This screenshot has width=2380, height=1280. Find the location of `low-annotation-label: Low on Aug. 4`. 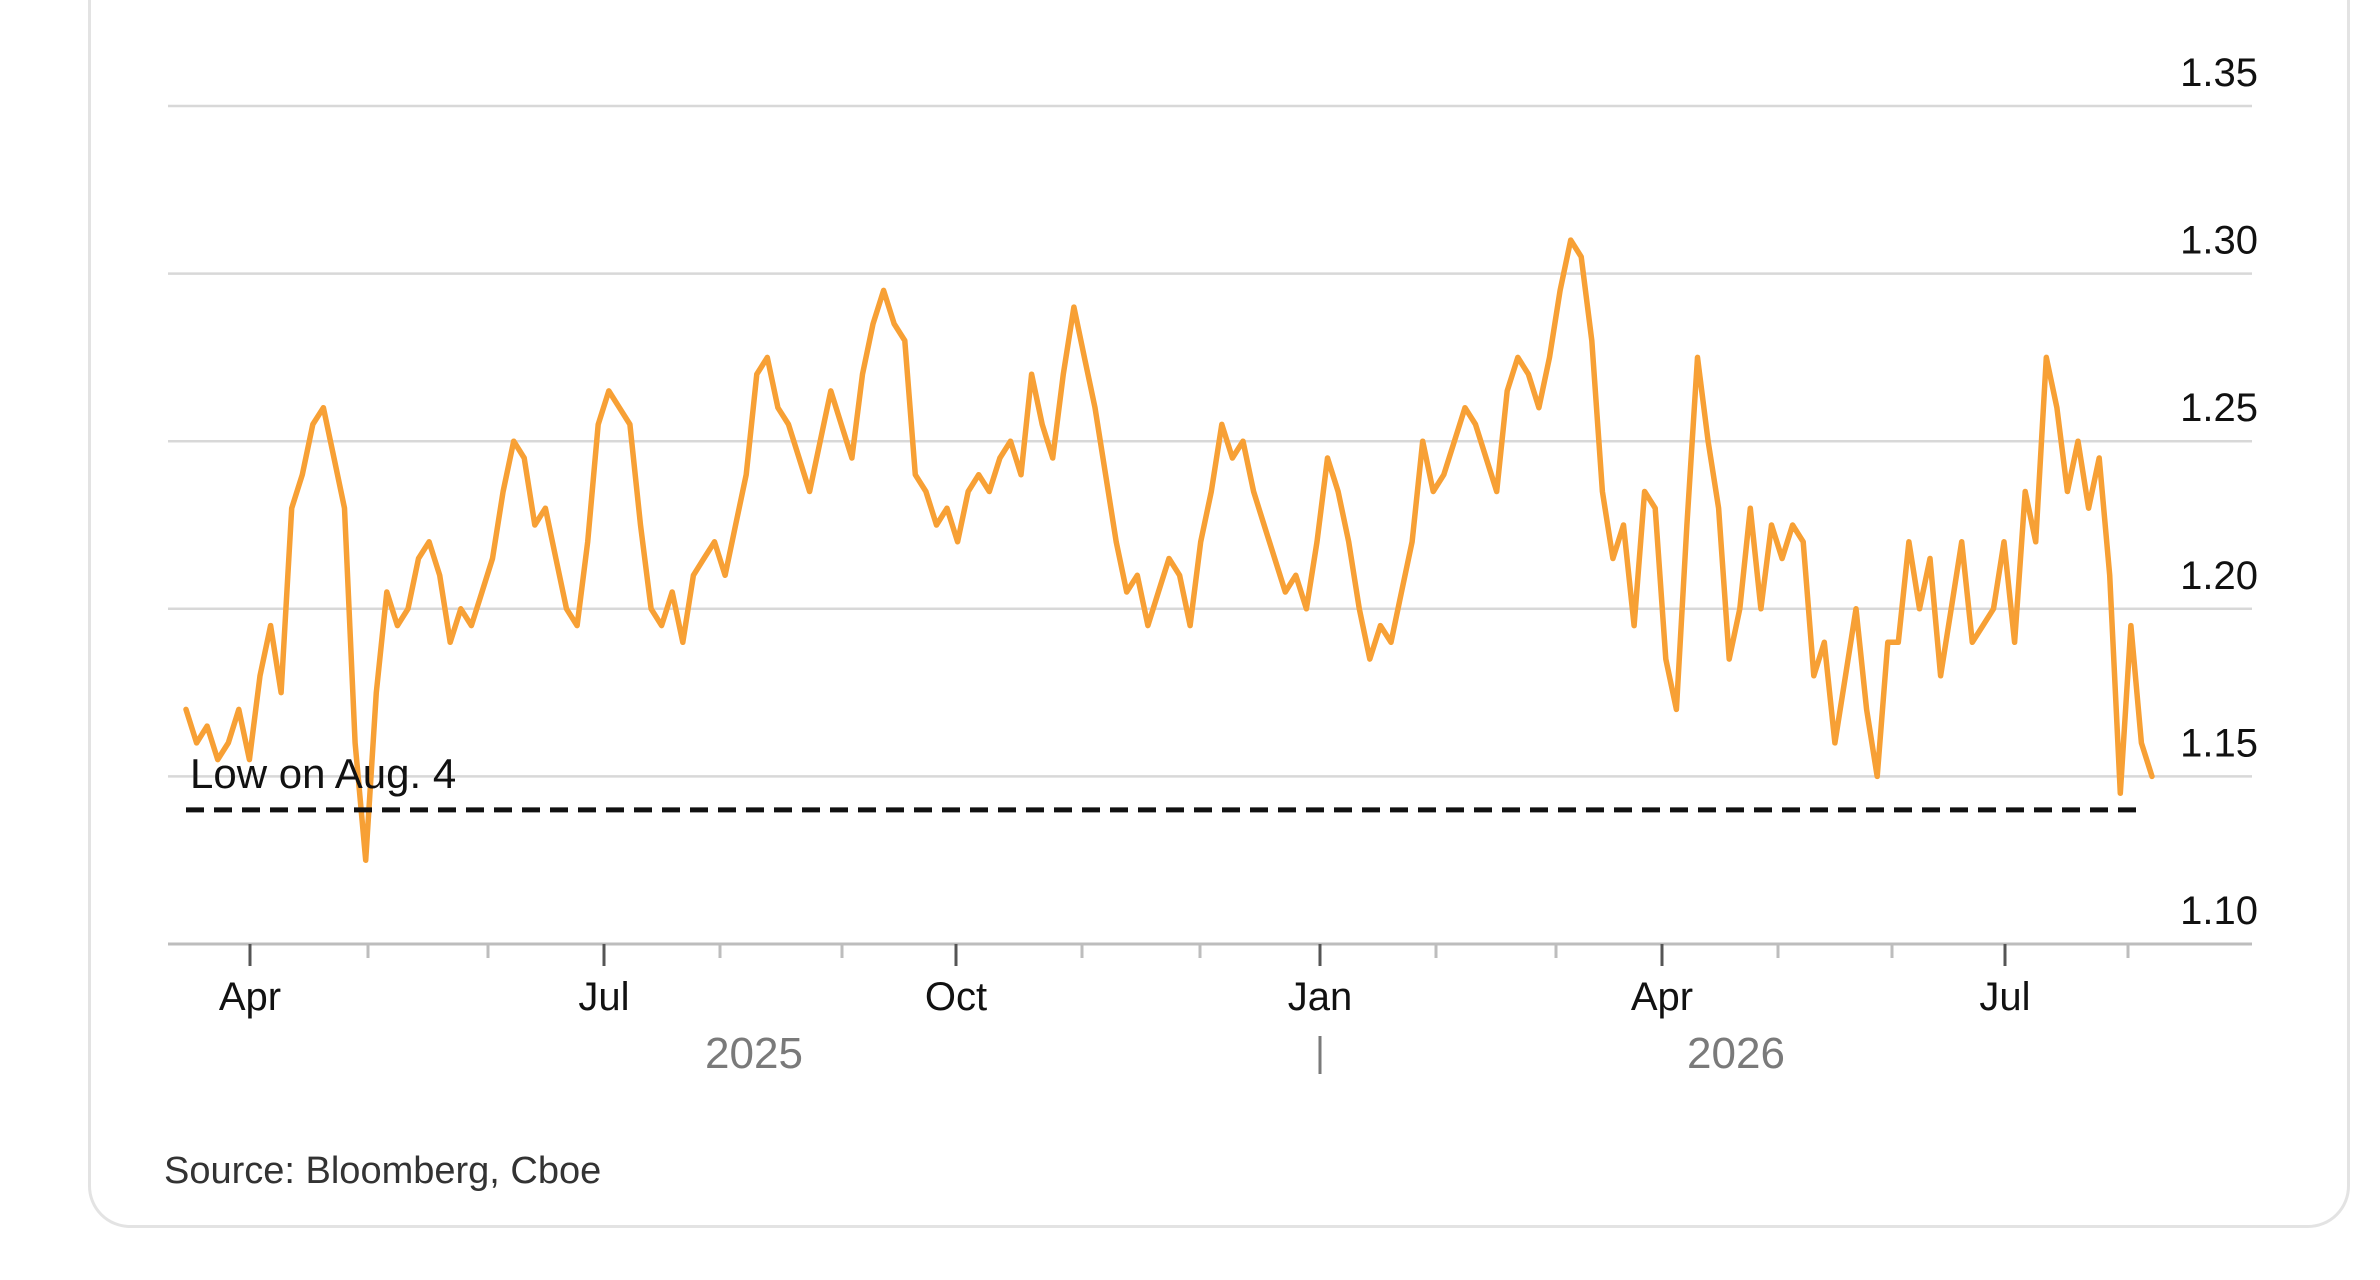

low-annotation-label: Low on Aug. 4 is located at coordinates (323, 773).